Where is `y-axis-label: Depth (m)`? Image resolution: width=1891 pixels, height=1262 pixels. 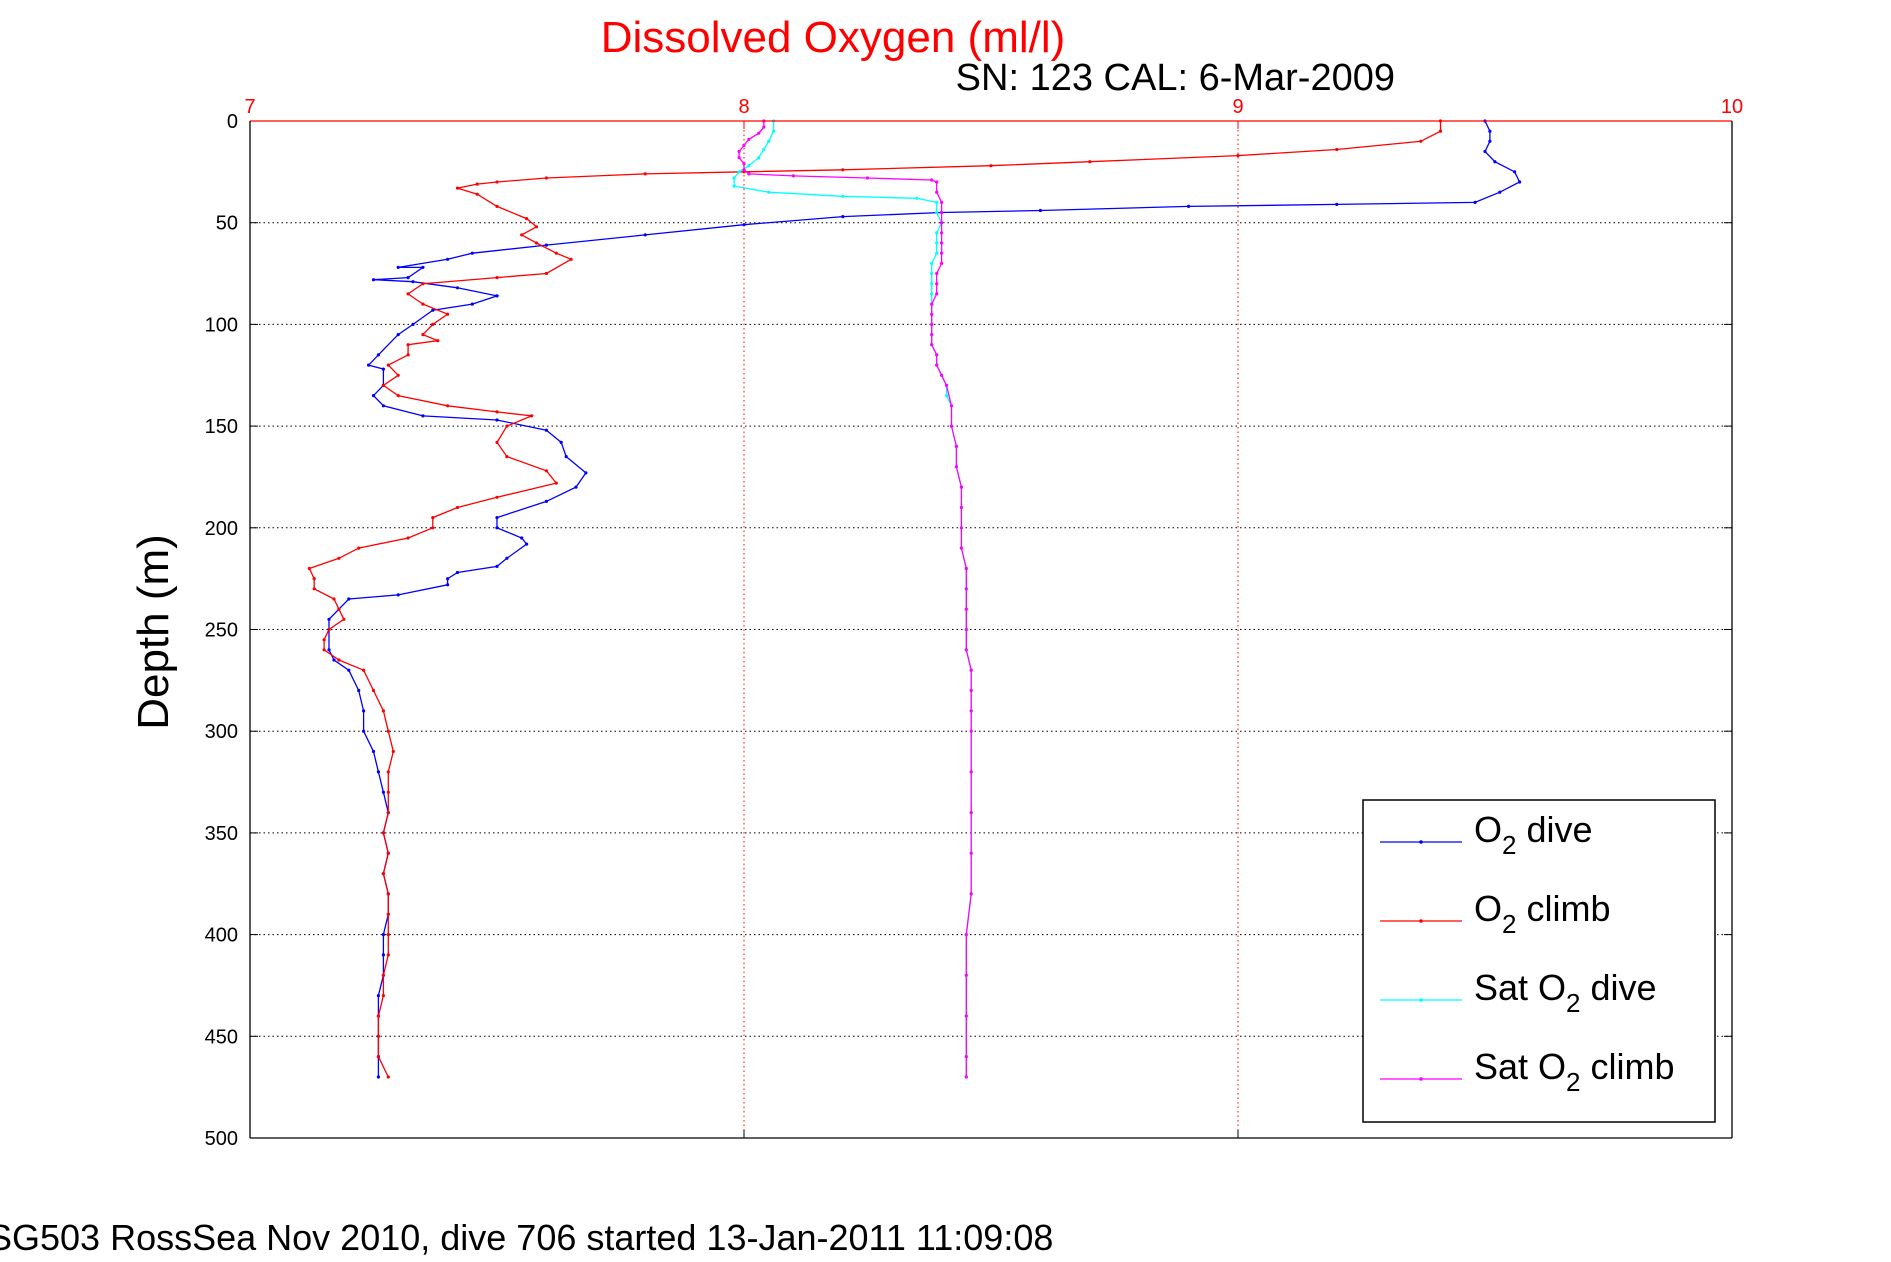
y-axis-label: Depth (m) is located at coordinates (153, 632).